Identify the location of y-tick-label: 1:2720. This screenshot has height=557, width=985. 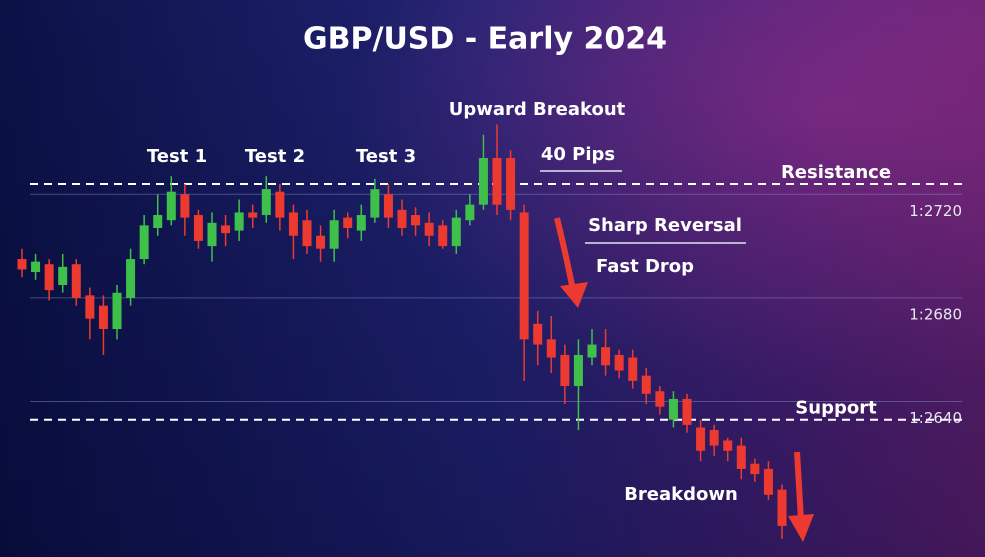
(935, 211).